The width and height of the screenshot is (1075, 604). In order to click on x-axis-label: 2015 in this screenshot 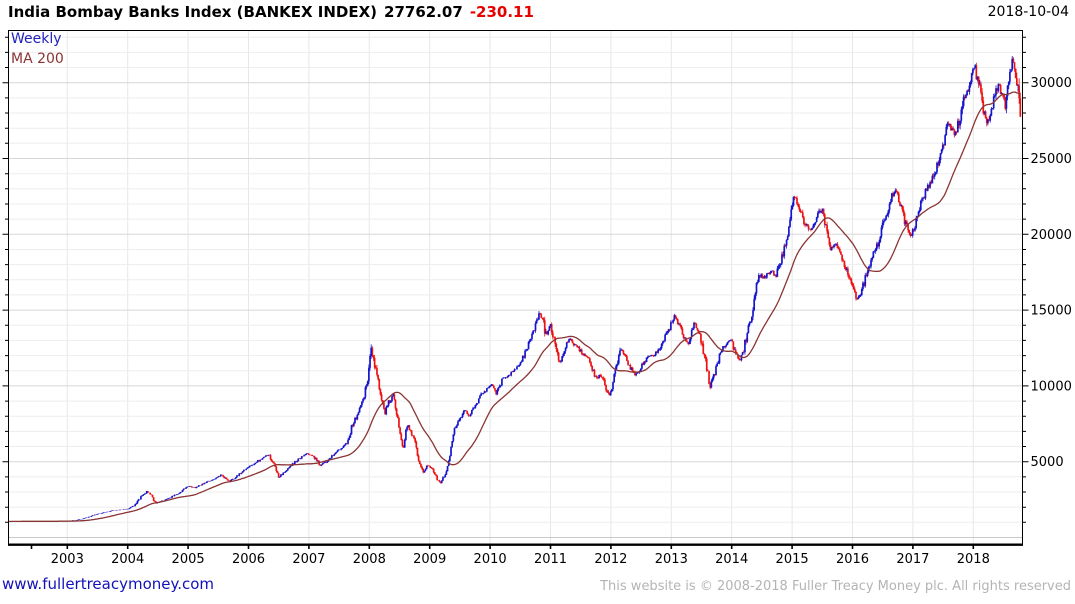, I will do `click(792, 559)`.